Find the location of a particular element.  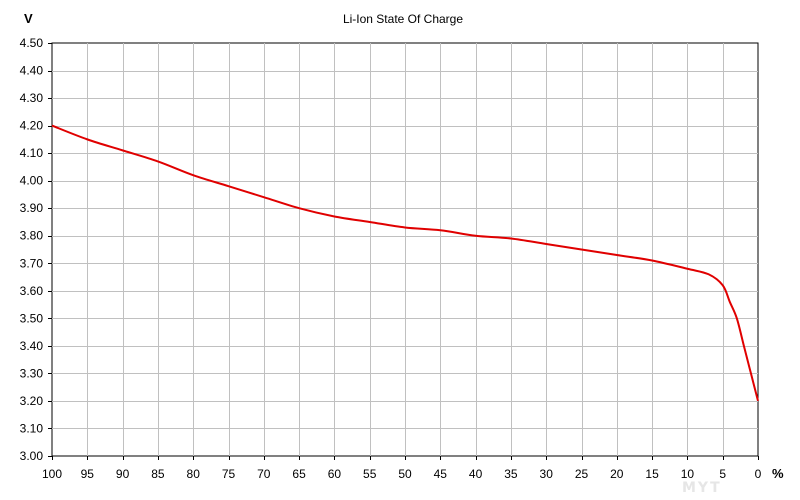

x-tick-label: 0 is located at coordinates (758, 474).